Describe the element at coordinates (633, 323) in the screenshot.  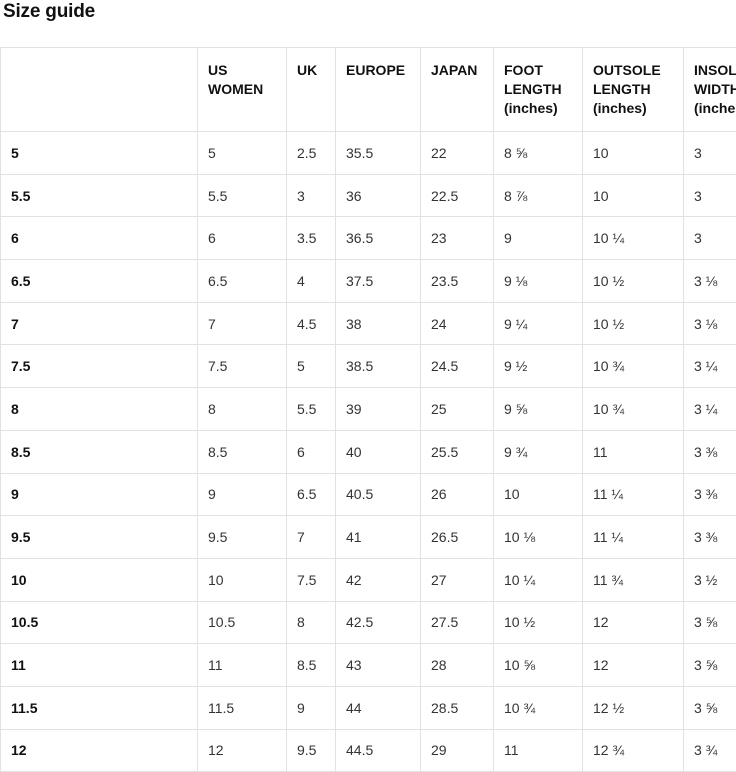
I see `cell-outsole-length: 10 ½` at that location.